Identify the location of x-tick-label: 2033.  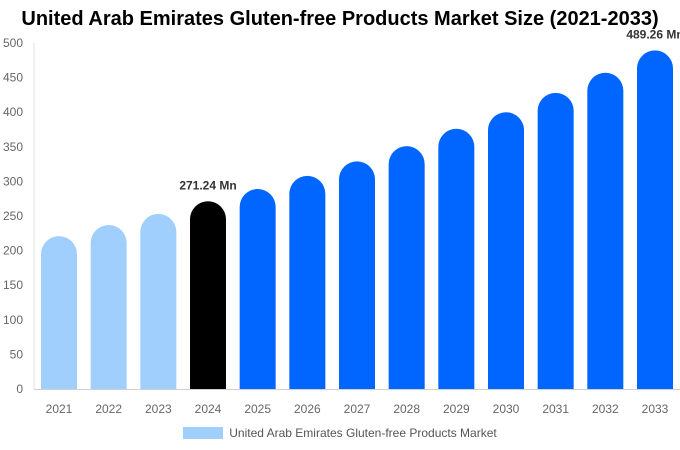
(655, 409).